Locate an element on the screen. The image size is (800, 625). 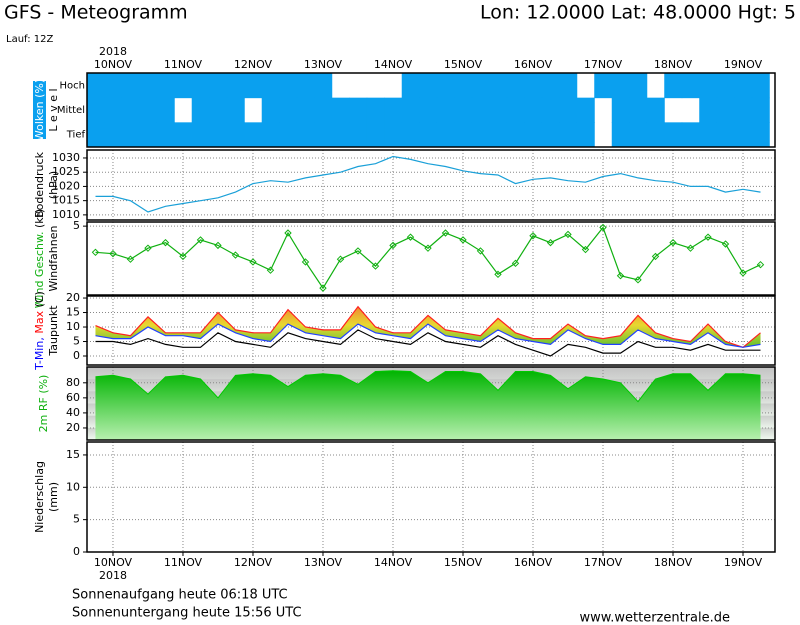
y-axis-label-part: Wind Geschw. is located at coordinates (39, 270).